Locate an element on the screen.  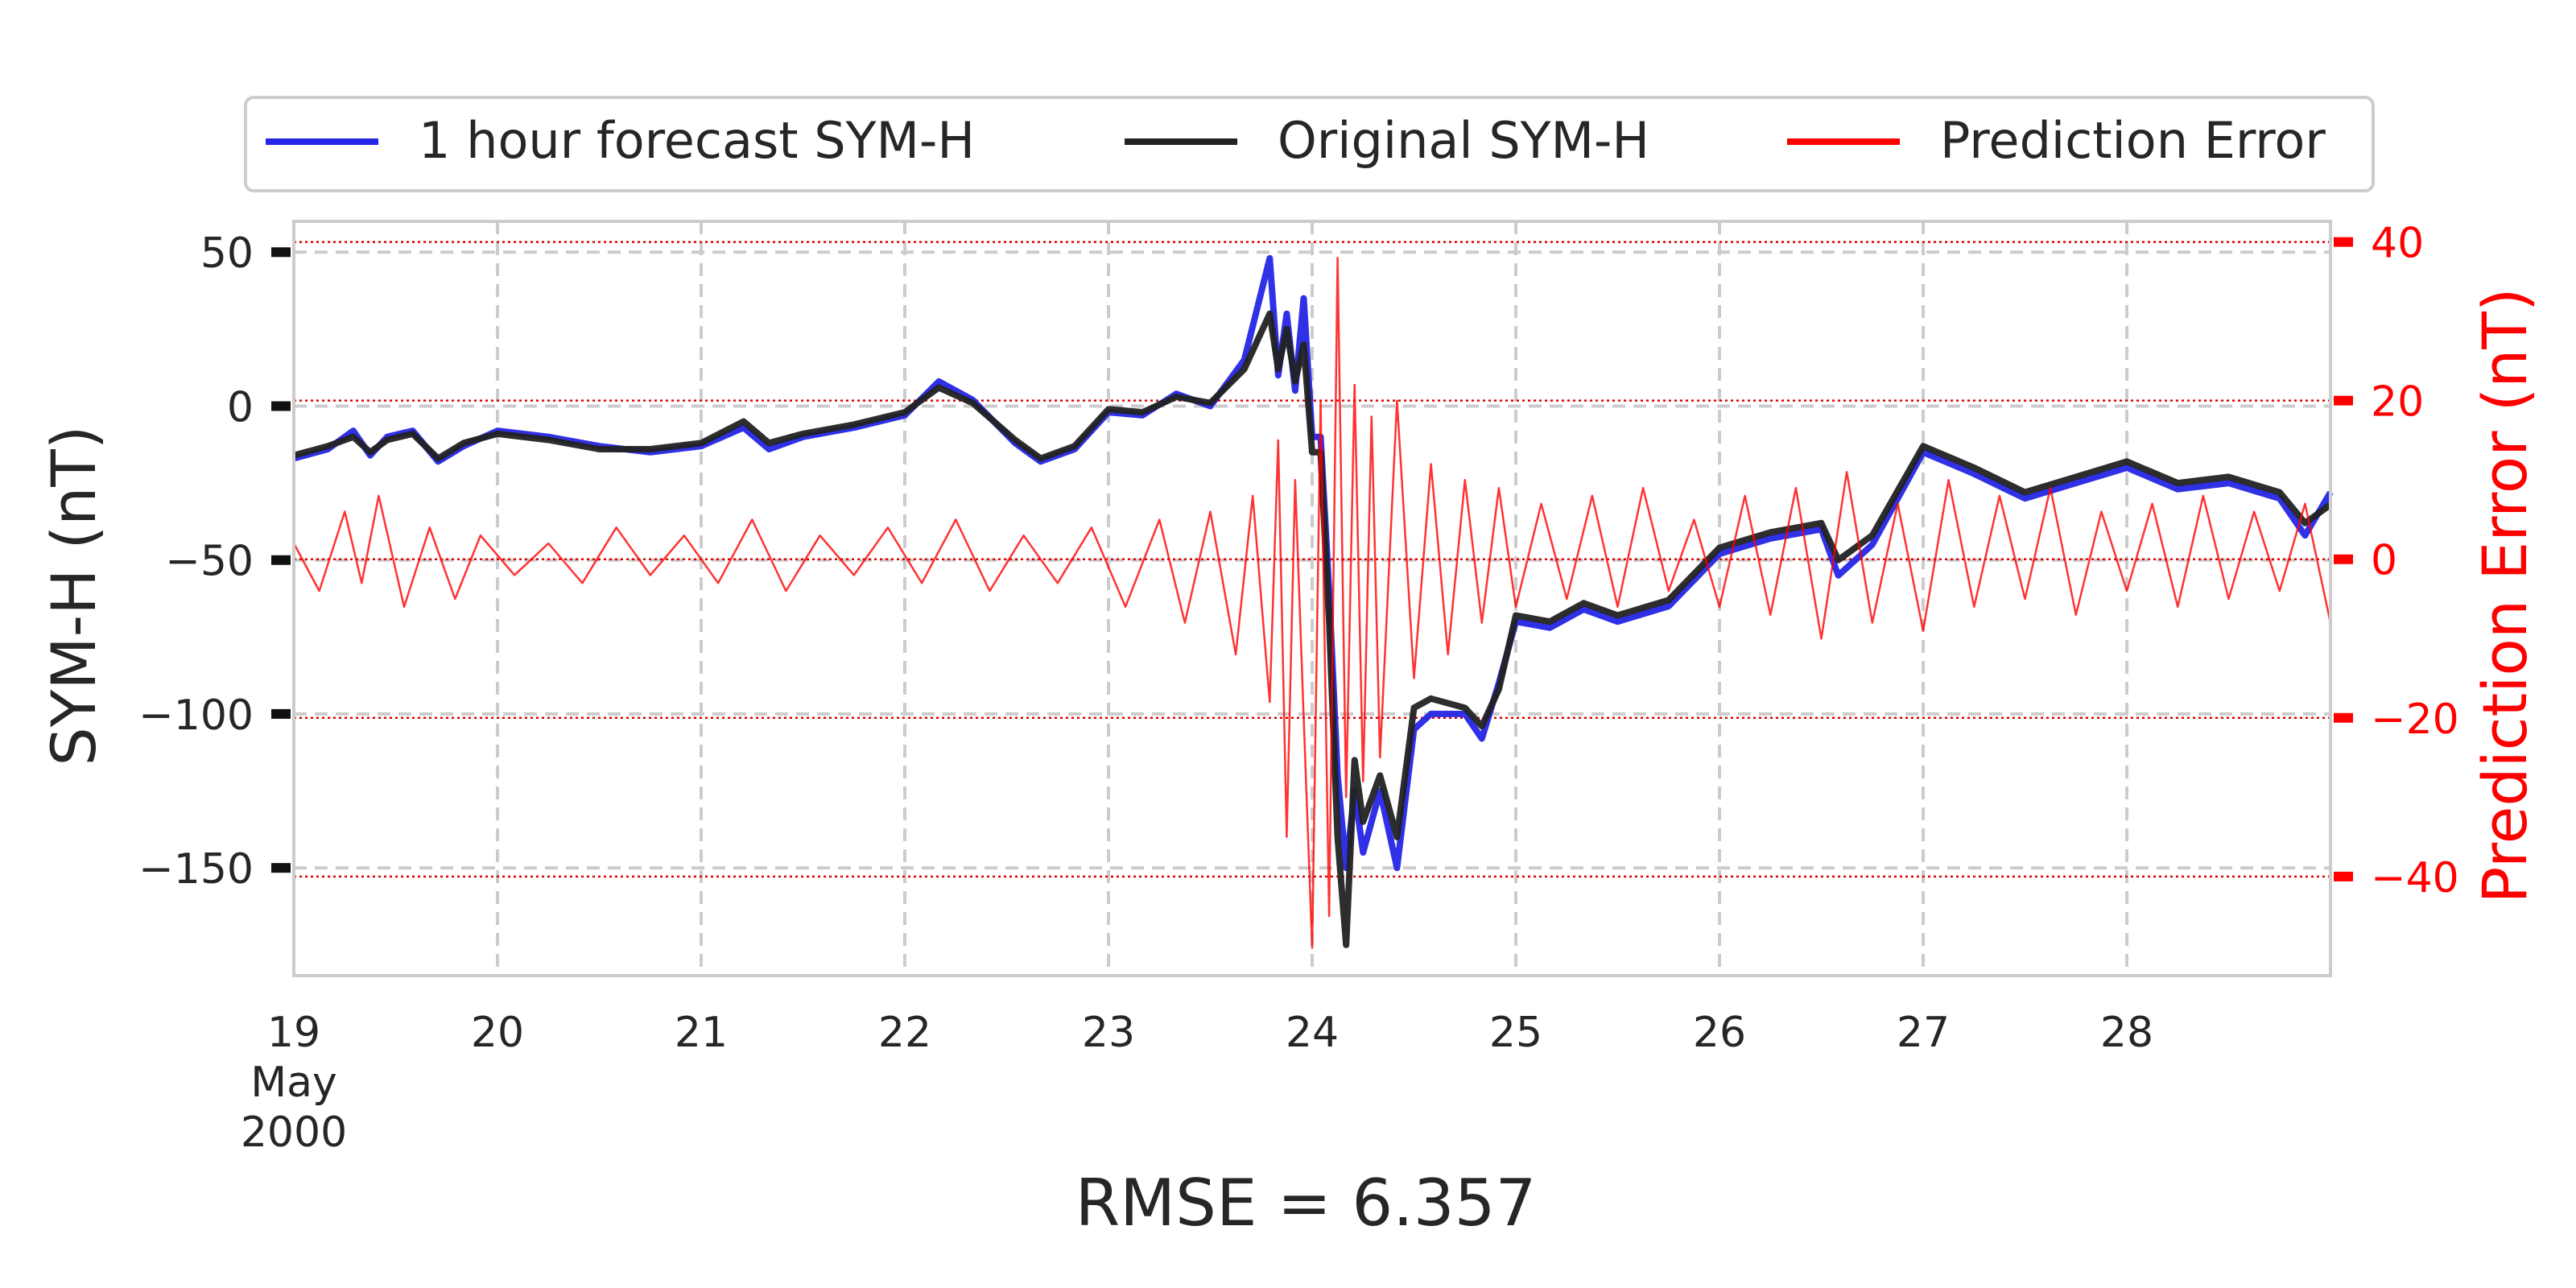
x-tick-sublabel: May is located at coordinates (293, 1083).